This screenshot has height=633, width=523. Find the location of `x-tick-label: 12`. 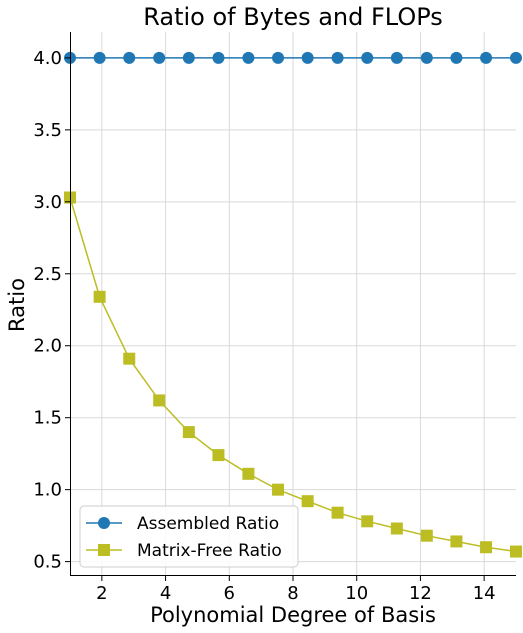

x-tick-label: 12 is located at coordinates (420, 593).